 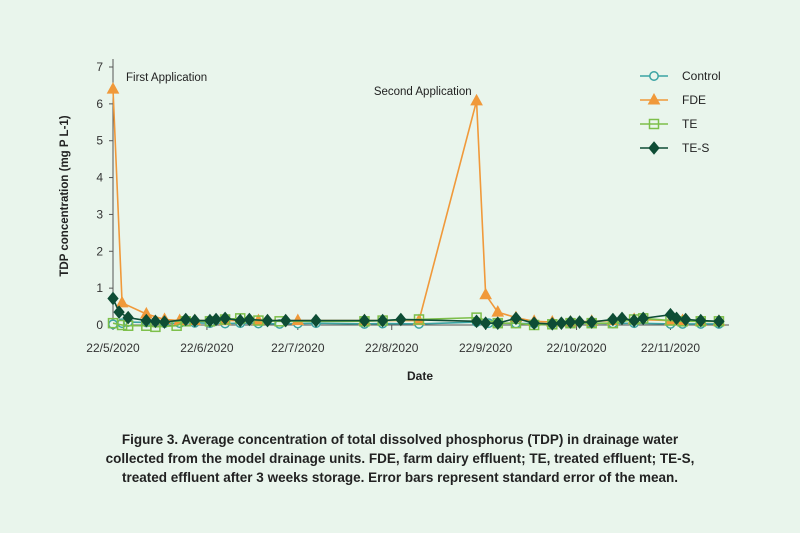 What do you see at coordinates (701, 76) in the screenshot?
I see `legend-label: Control` at bounding box center [701, 76].